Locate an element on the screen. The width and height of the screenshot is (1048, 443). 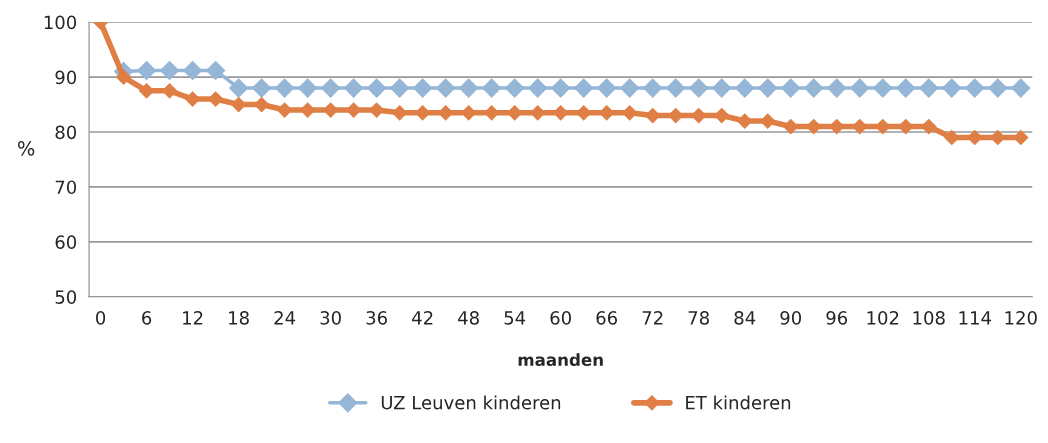
x-tick-label: 108 is located at coordinates (929, 318).